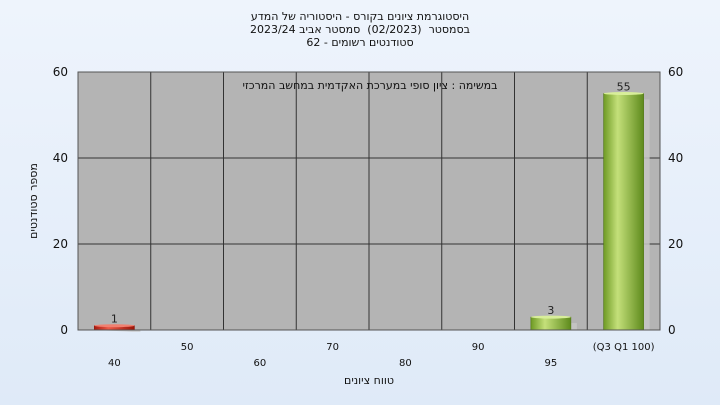  What do you see at coordinates (675, 244) in the screenshot?
I see `y-tick-right-1: 20` at bounding box center [675, 244].